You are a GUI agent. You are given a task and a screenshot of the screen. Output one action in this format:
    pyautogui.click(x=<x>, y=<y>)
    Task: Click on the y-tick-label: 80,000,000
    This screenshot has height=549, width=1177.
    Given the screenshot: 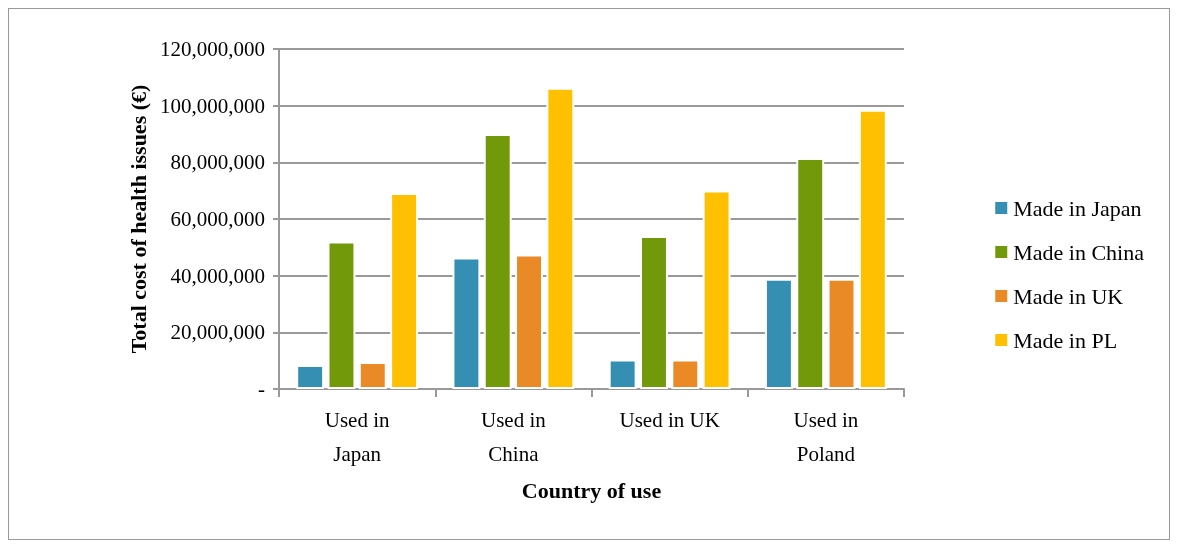 What is the action you would take?
    pyautogui.click(x=217, y=162)
    